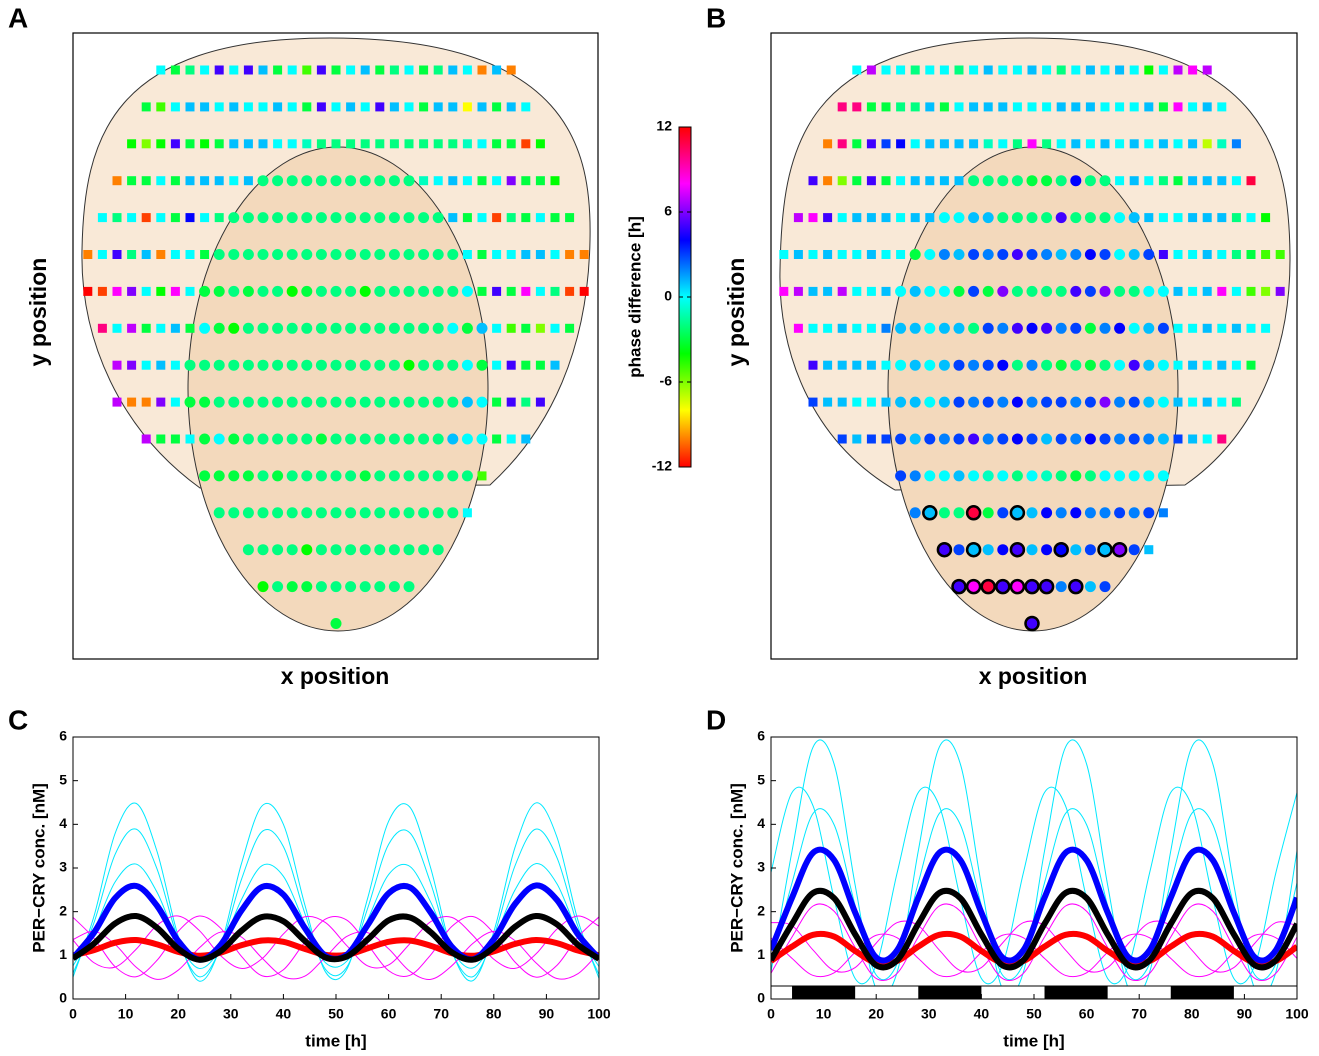 This screenshot has width=1319, height=1056. Describe the element at coordinates (63, 779) in the screenshot. I see `y-tick-label: 5` at that location.